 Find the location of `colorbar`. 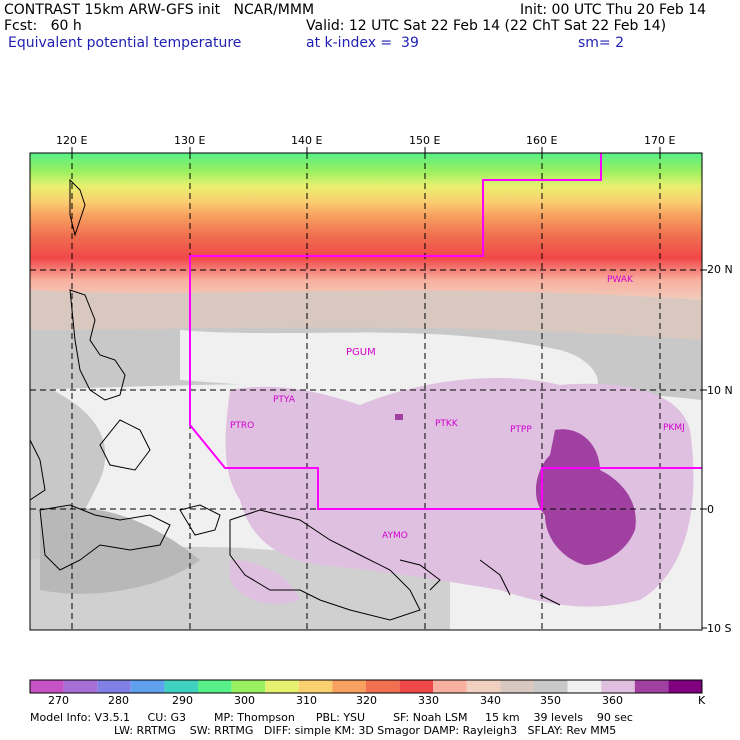

colorbar is located at coordinates (366, 686).